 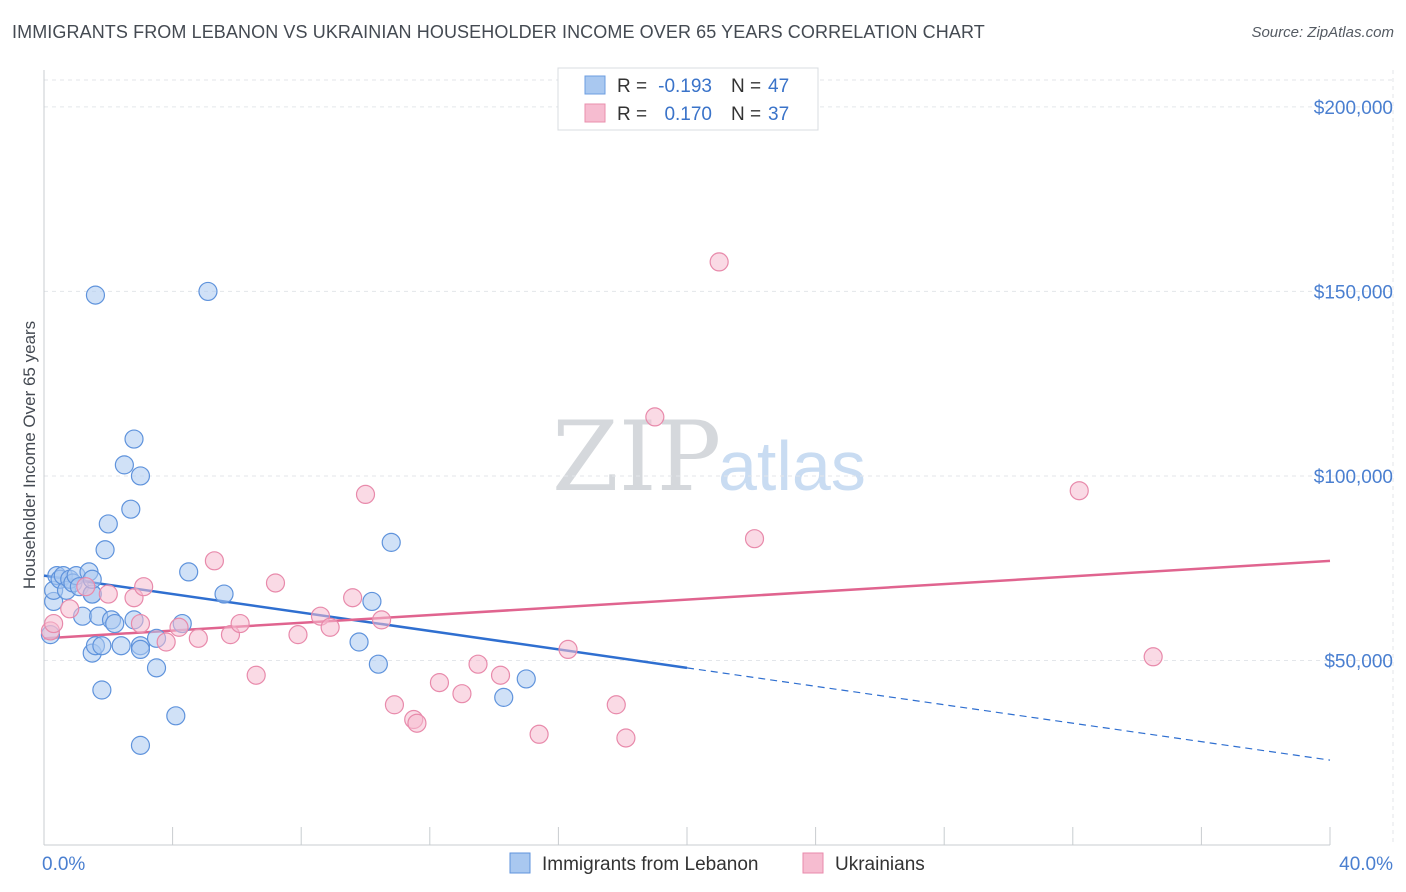 I want to click on series-legend: Immigrants from Lebanon Ukrainians, so click(x=717, y=863).